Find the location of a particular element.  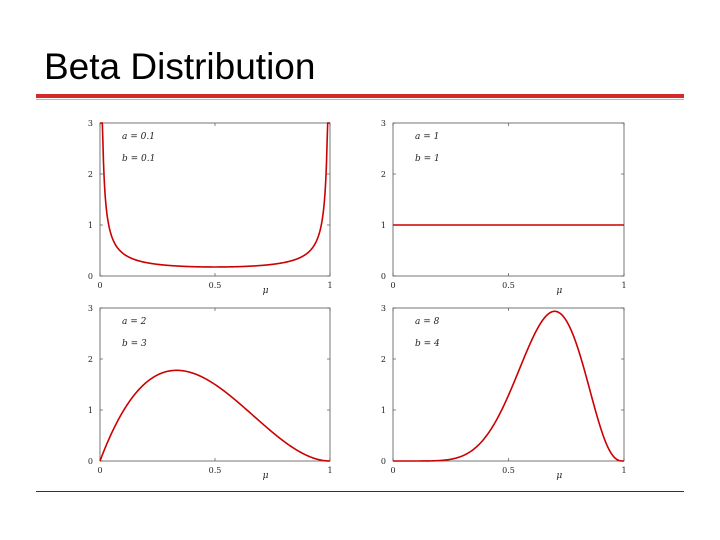

plot-panel: 0 1 2 3 0 0.5 1 μ a = 1 b = 1 is located at coordinates (504, 207).